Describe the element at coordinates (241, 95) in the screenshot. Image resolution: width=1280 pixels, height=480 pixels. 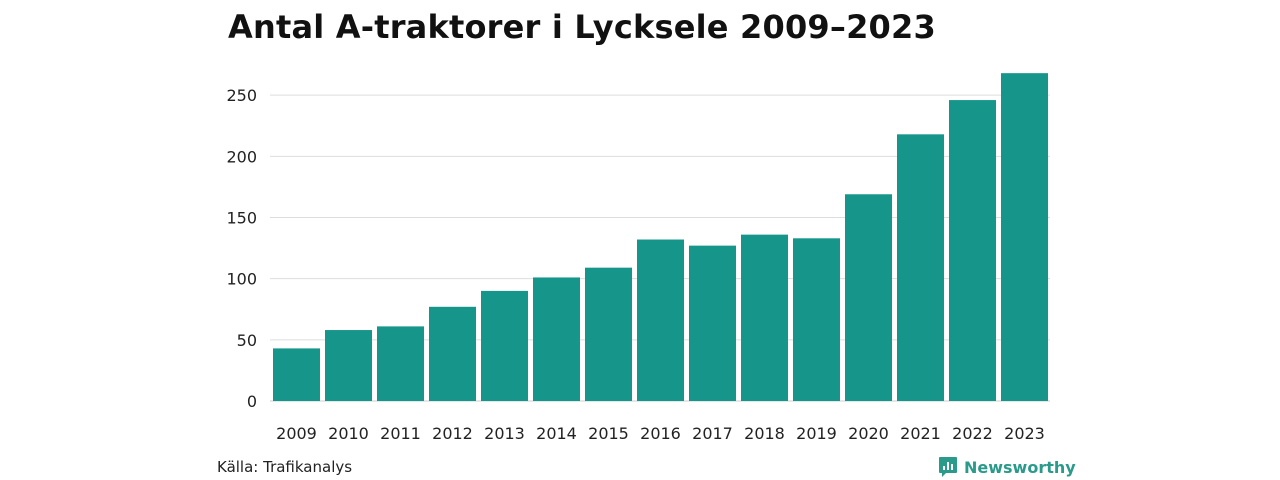
I see `y-tick-label: 250` at that location.